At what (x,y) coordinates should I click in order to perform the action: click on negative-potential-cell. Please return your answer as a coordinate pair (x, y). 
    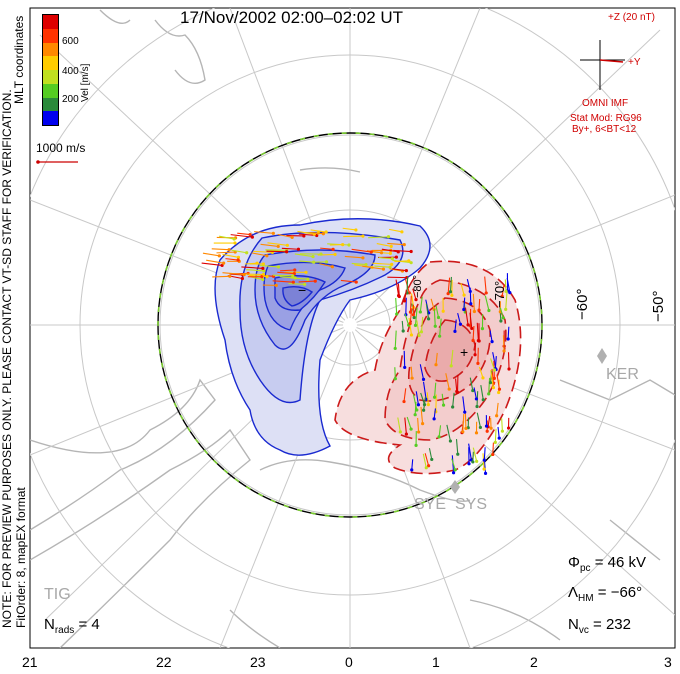
    Looking at the image, I should click on (322, 337).